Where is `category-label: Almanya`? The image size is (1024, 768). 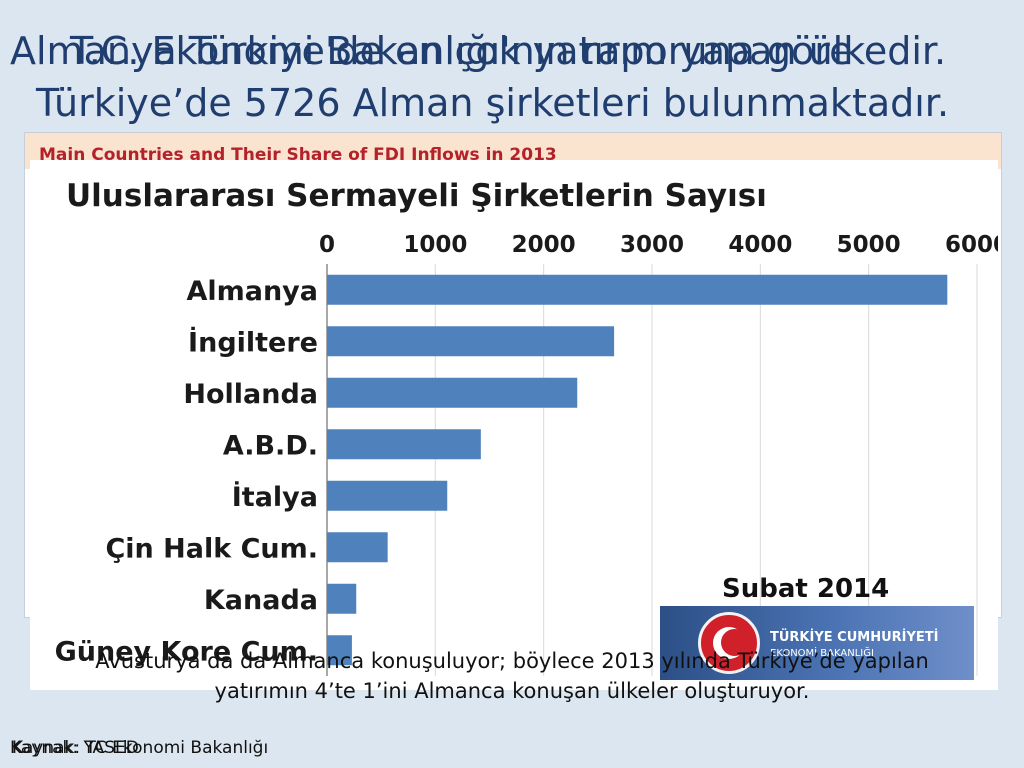
category-label: Almanya is located at coordinates (252, 291).